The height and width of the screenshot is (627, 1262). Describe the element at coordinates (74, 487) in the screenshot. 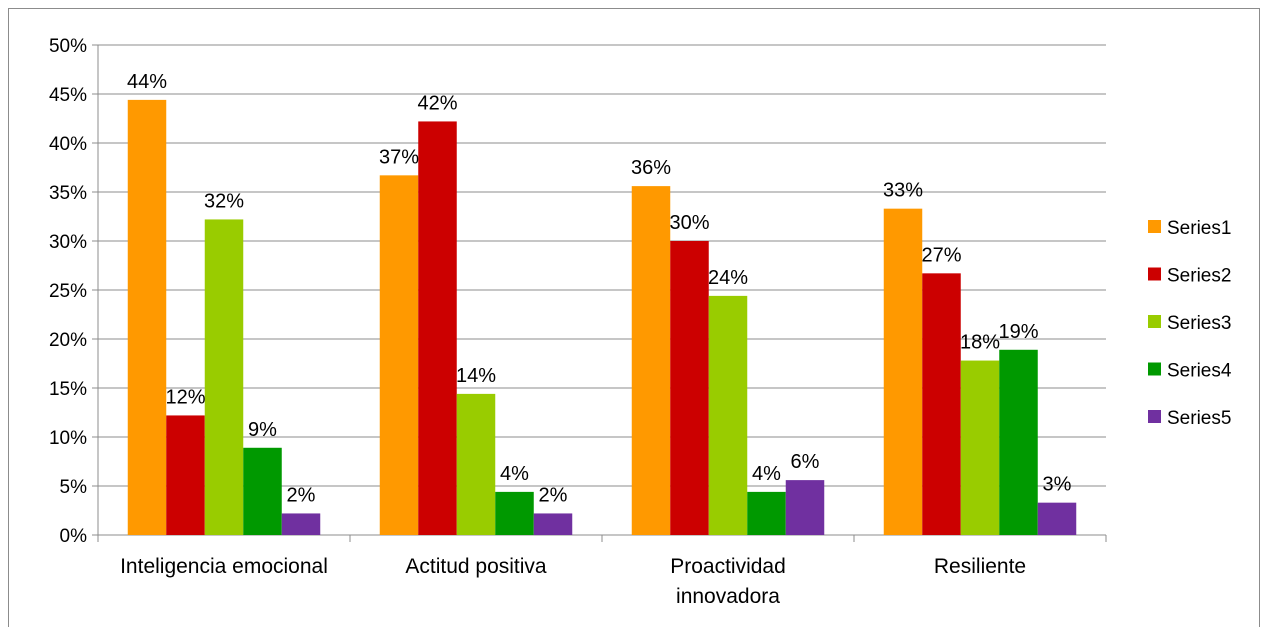

I see `y-tick-label: 5%` at that location.